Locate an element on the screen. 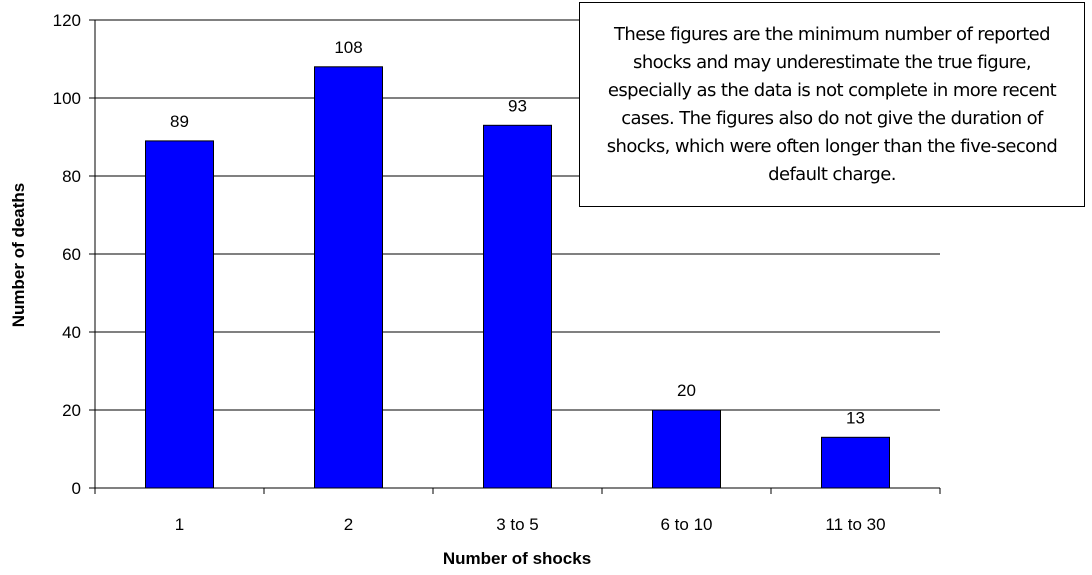 The image size is (1092, 575). y-tick-label: 100 is located at coordinates (67, 98).